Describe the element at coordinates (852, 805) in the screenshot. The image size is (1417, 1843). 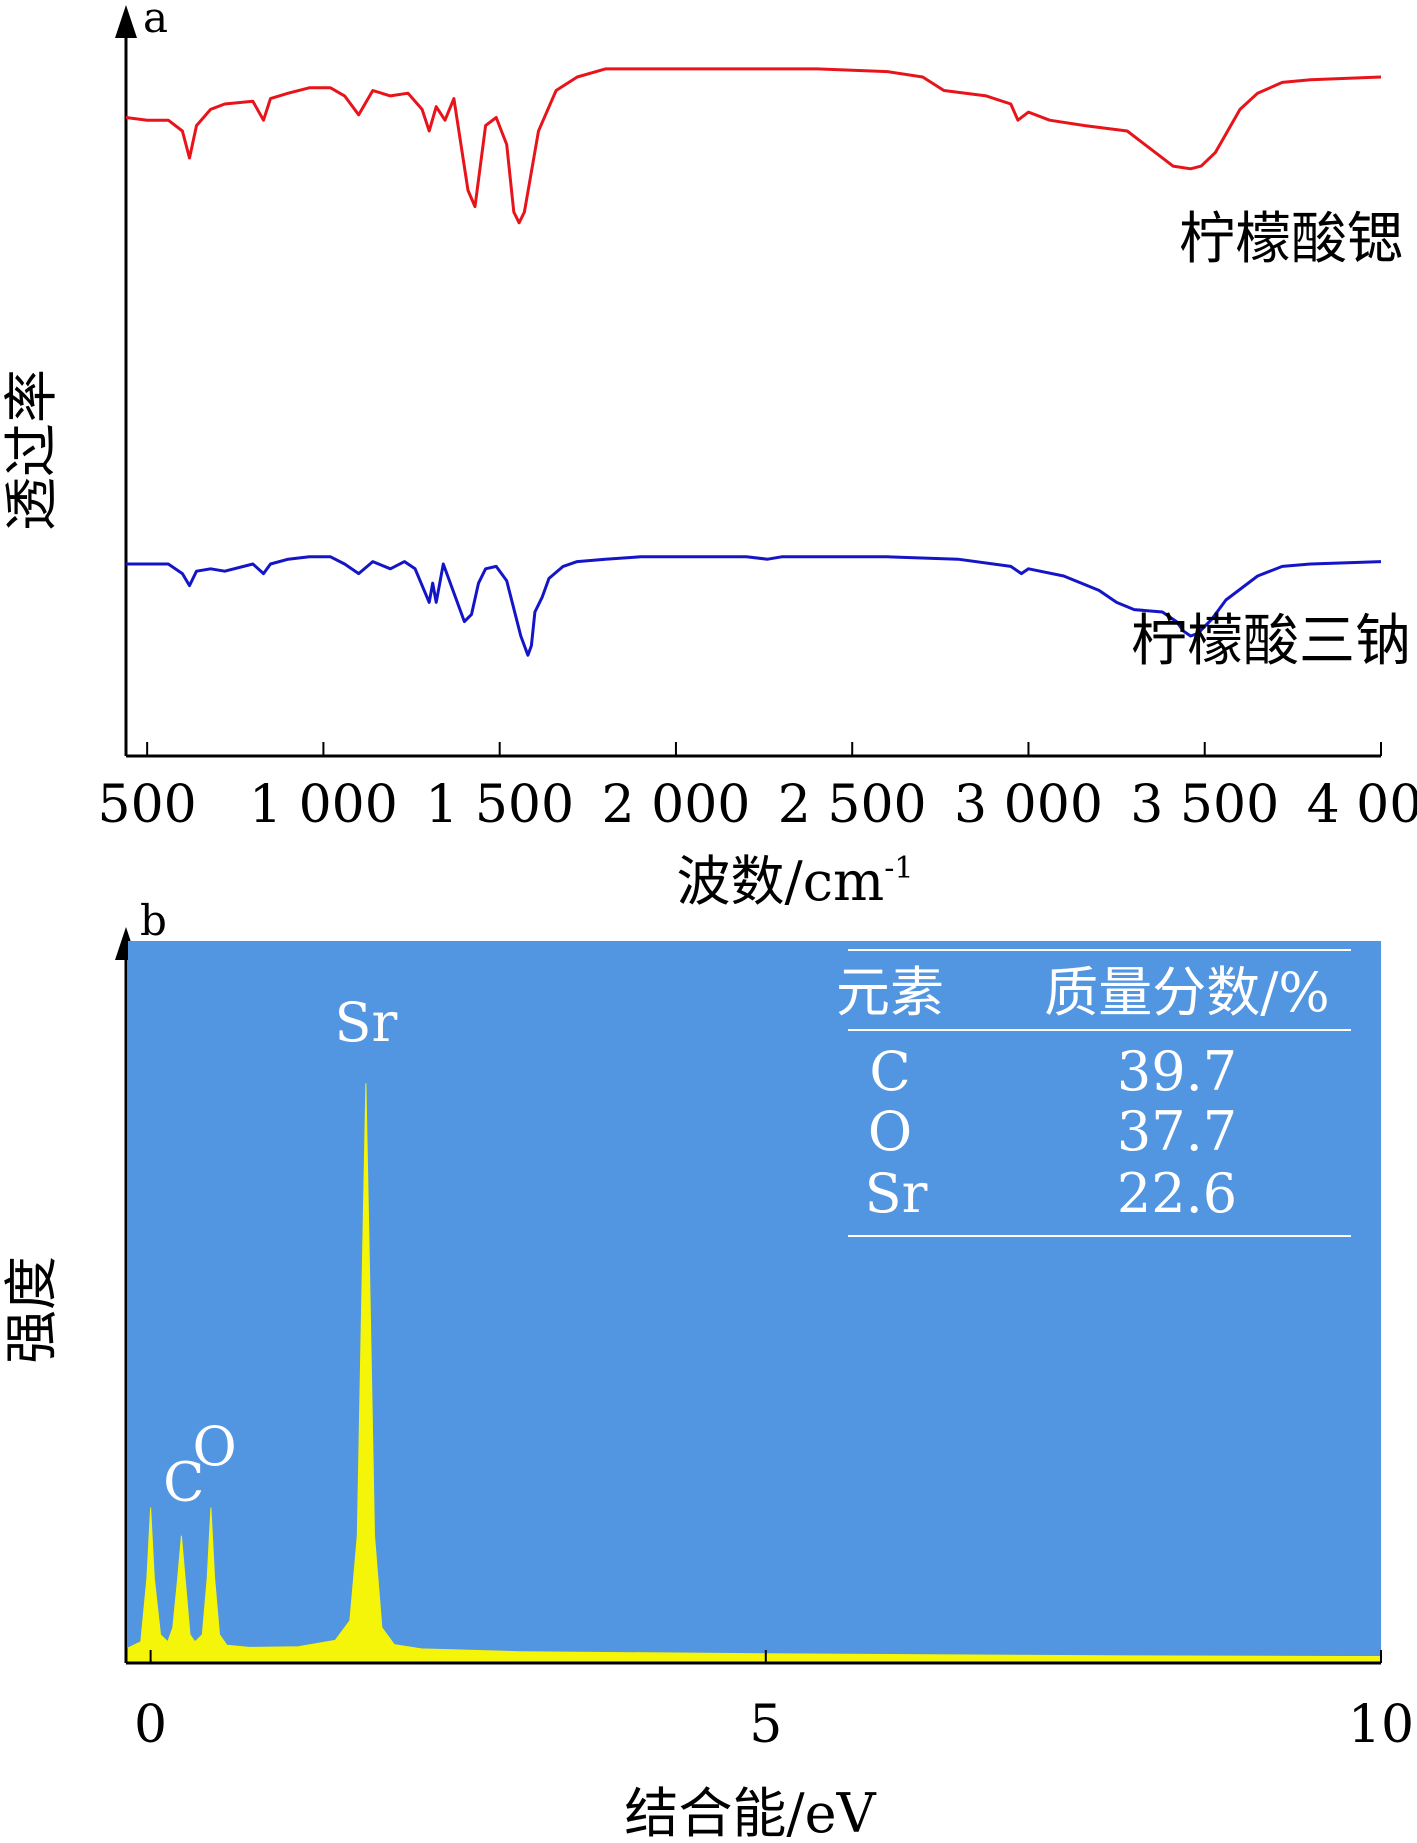
I see `x-tick-label: 2 500` at that location.